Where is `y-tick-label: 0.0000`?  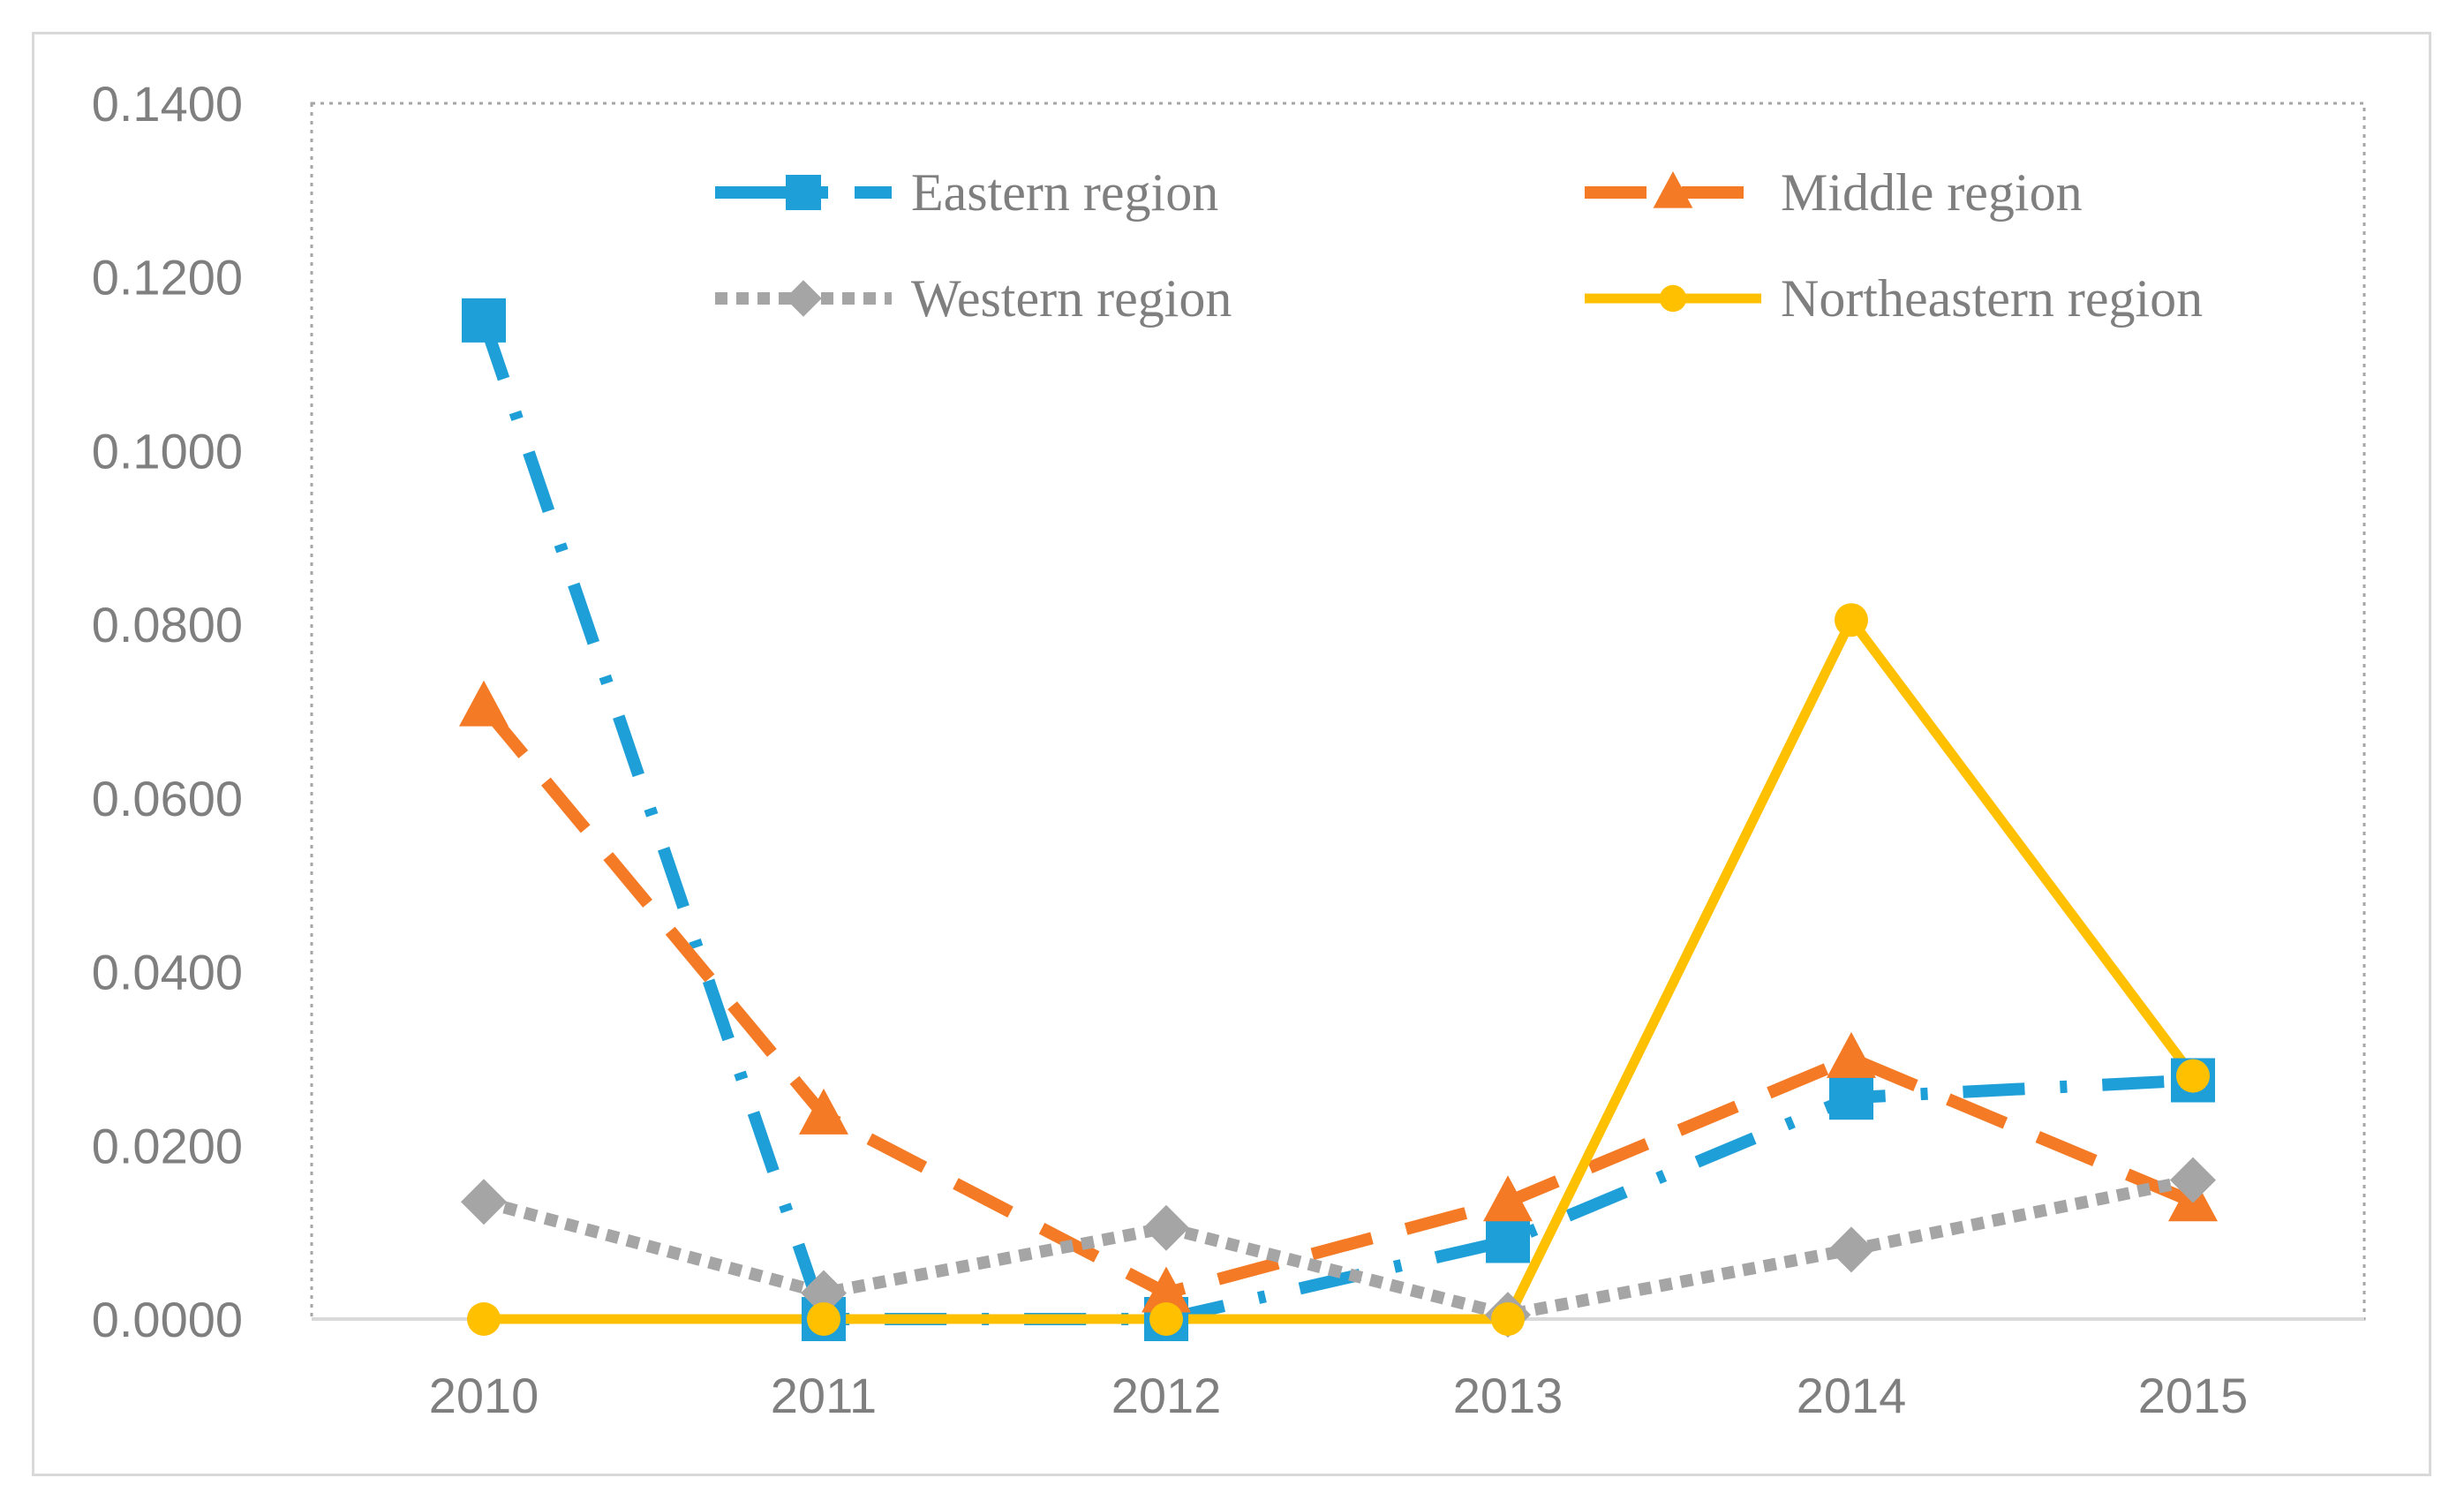
y-tick-label: 0.0000 is located at coordinates (167, 1319).